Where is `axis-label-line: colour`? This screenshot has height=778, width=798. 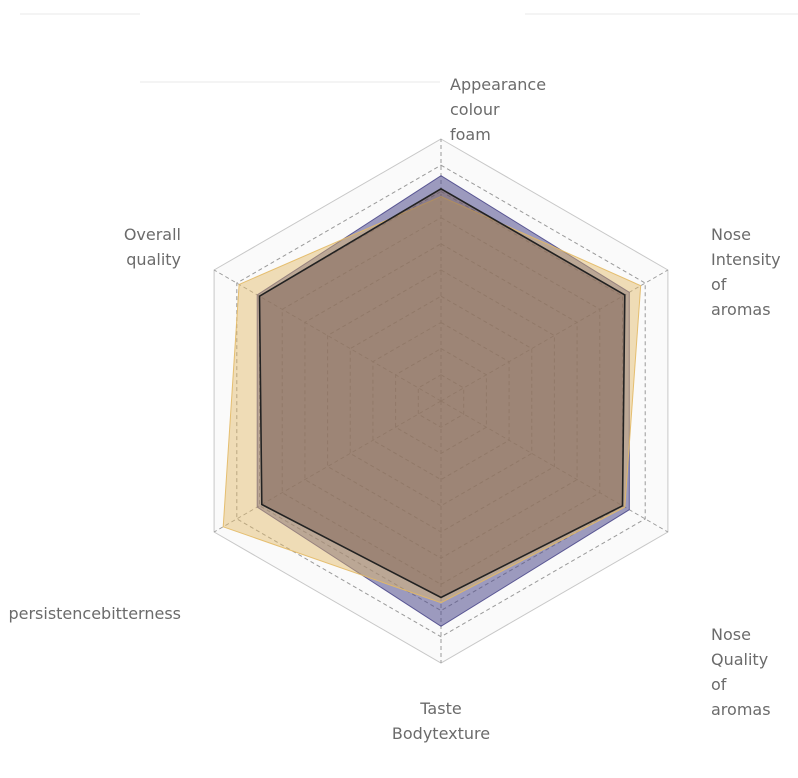
axis-label-line: colour is located at coordinates (475, 109).